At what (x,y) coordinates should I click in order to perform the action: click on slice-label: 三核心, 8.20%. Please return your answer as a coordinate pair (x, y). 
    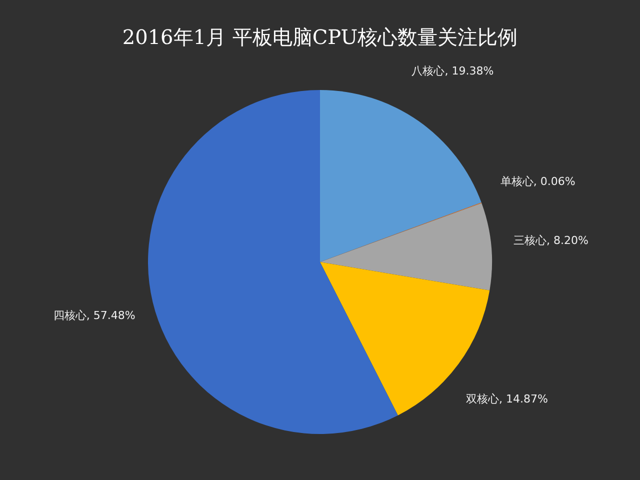
    Looking at the image, I should click on (551, 240).